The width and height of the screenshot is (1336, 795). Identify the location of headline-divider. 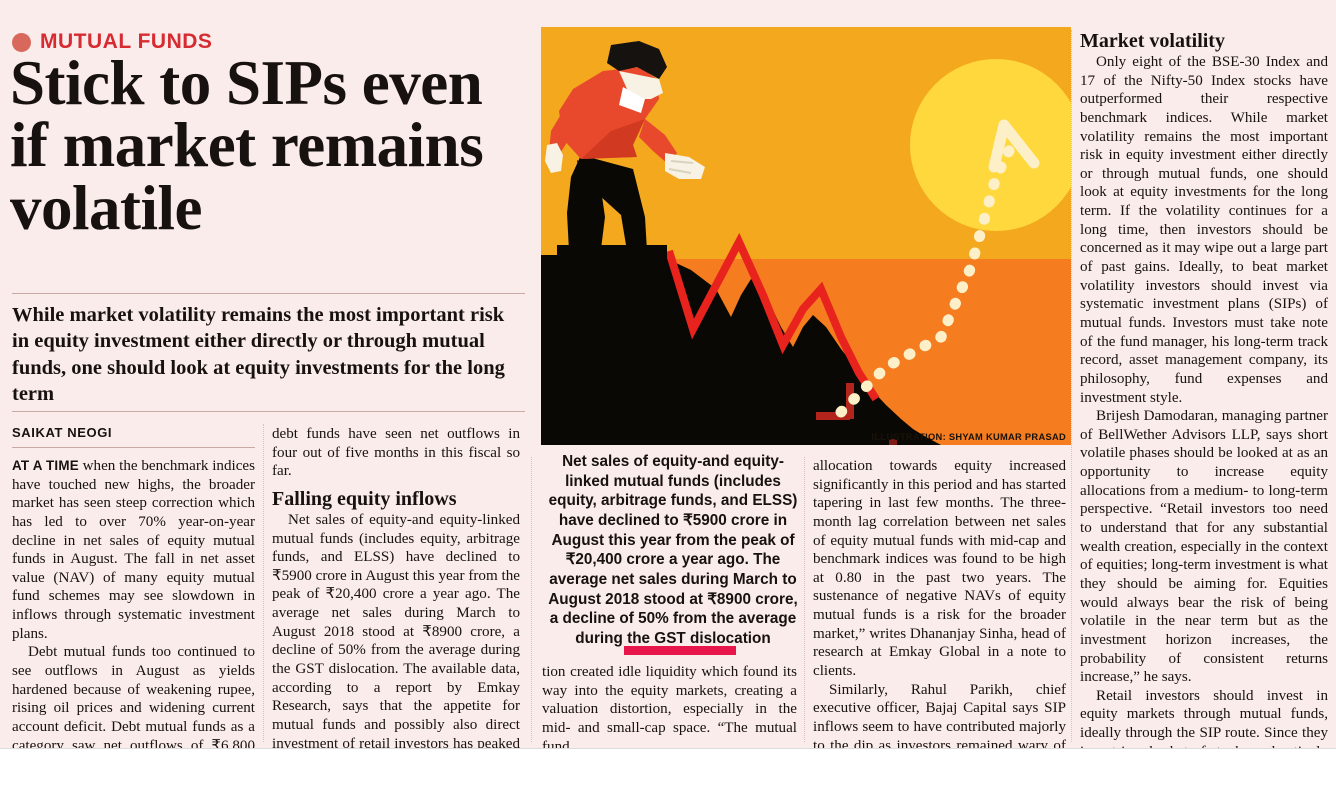
(268, 293).